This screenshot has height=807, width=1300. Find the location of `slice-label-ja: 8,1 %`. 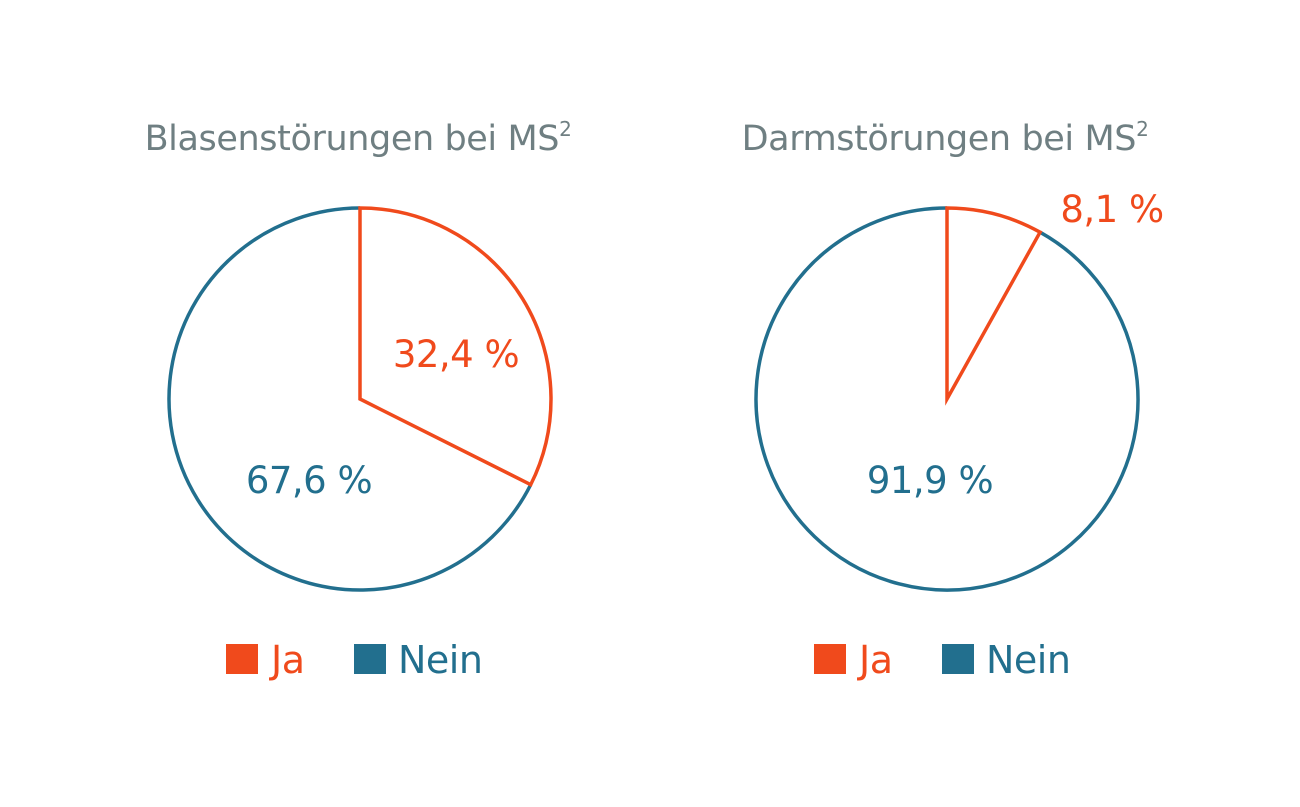

slice-label-ja: 8,1 % is located at coordinates (1111, 209).